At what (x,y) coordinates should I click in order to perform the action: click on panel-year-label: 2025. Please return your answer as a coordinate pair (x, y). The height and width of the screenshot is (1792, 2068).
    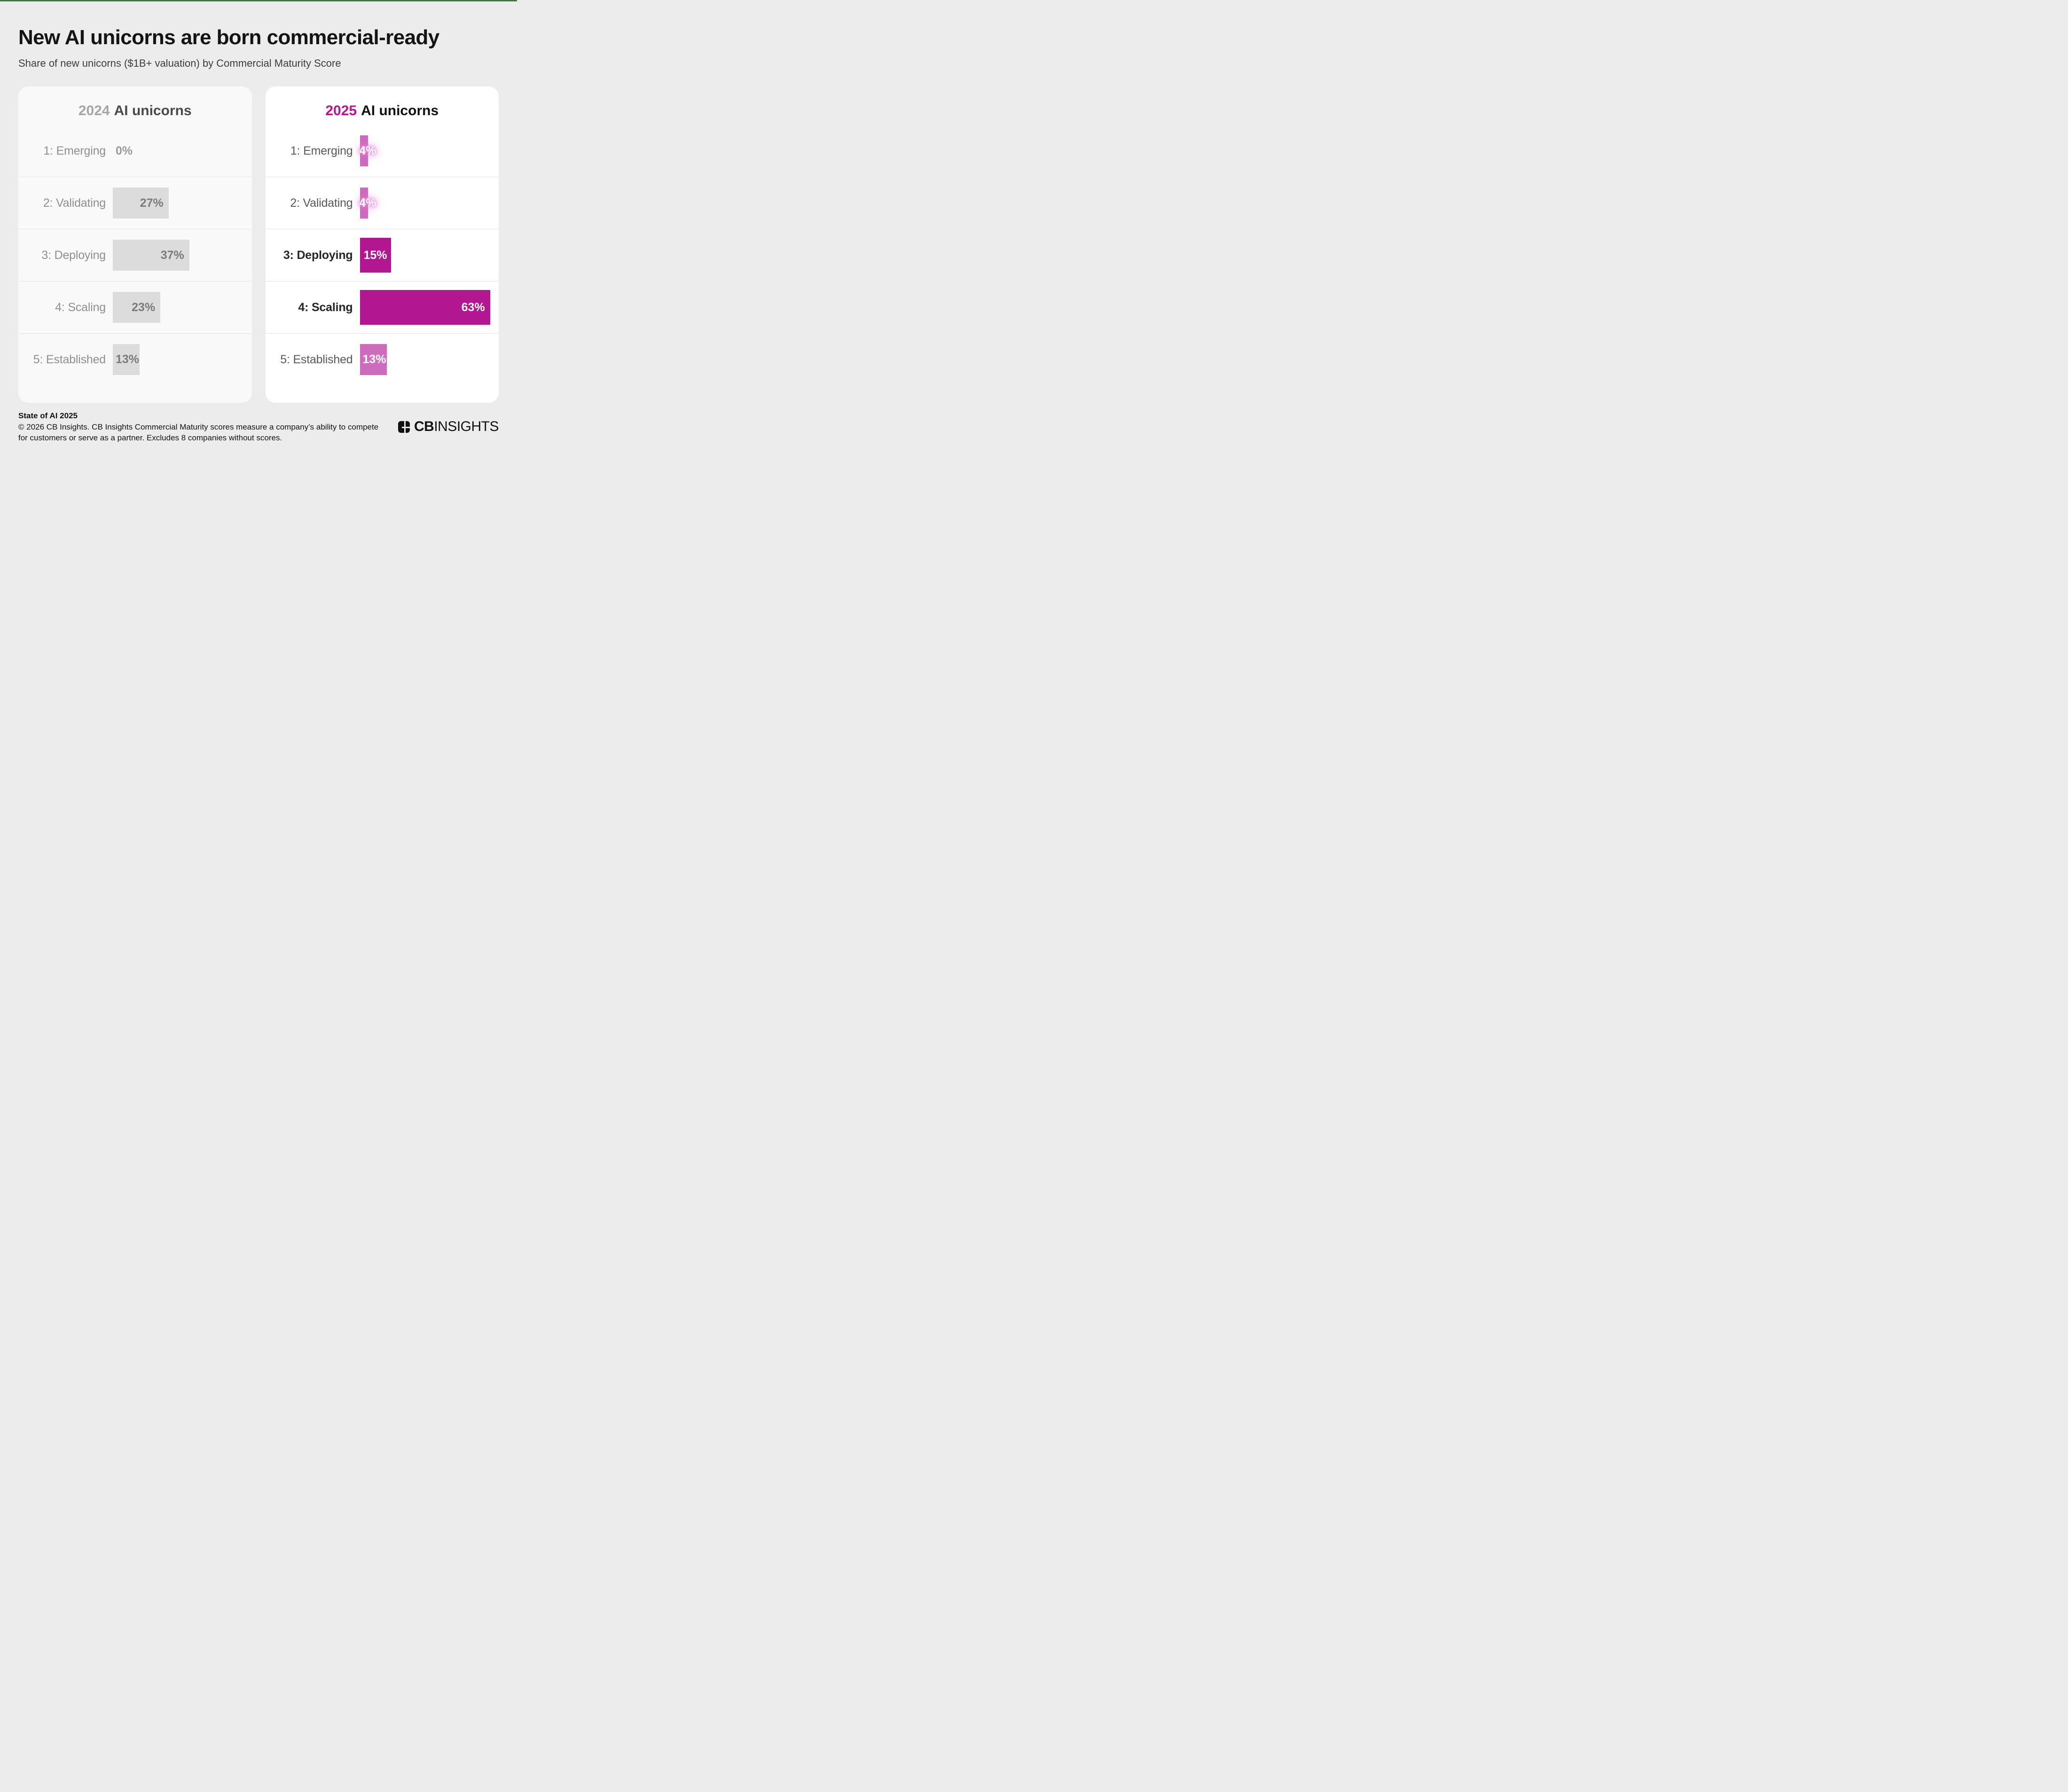
    Looking at the image, I should click on (341, 110).